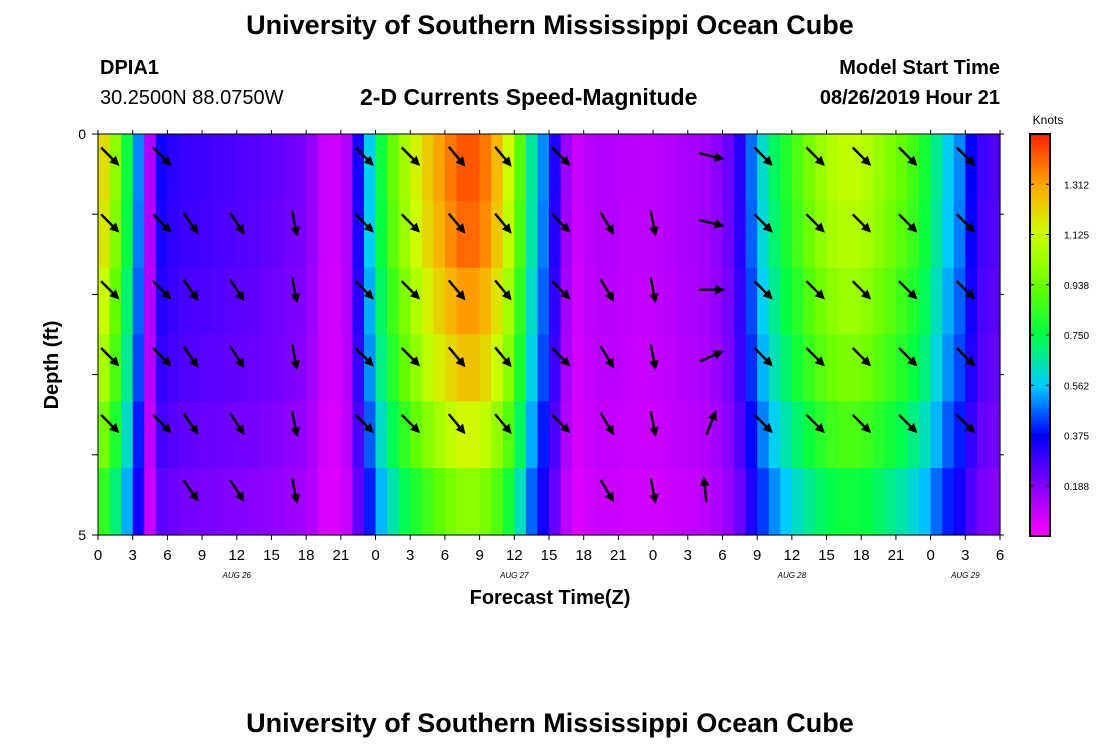 Image resolution: width=1100 pixels, height=750 pixels. I want to click on chart-subtitle: 2-D Currents Speed-Magnitude, so click(529, 97).